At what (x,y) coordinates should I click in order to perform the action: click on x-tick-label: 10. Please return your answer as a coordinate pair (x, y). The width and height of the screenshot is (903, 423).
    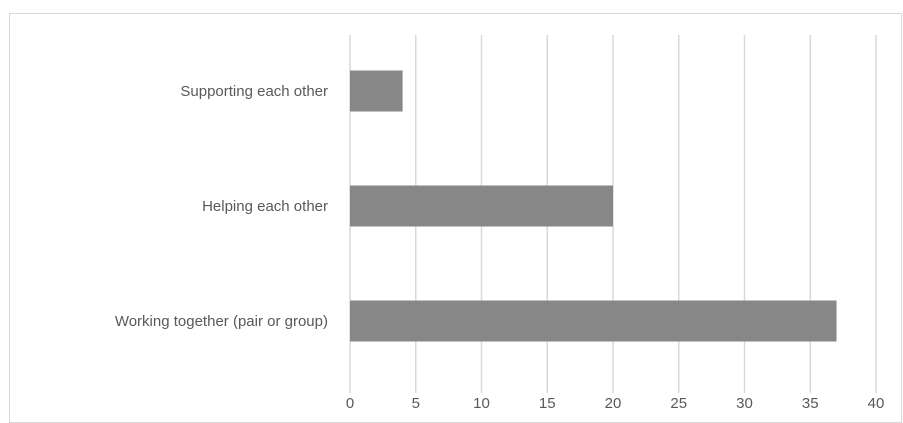
    Looking at the image, I should click on (481, 403).